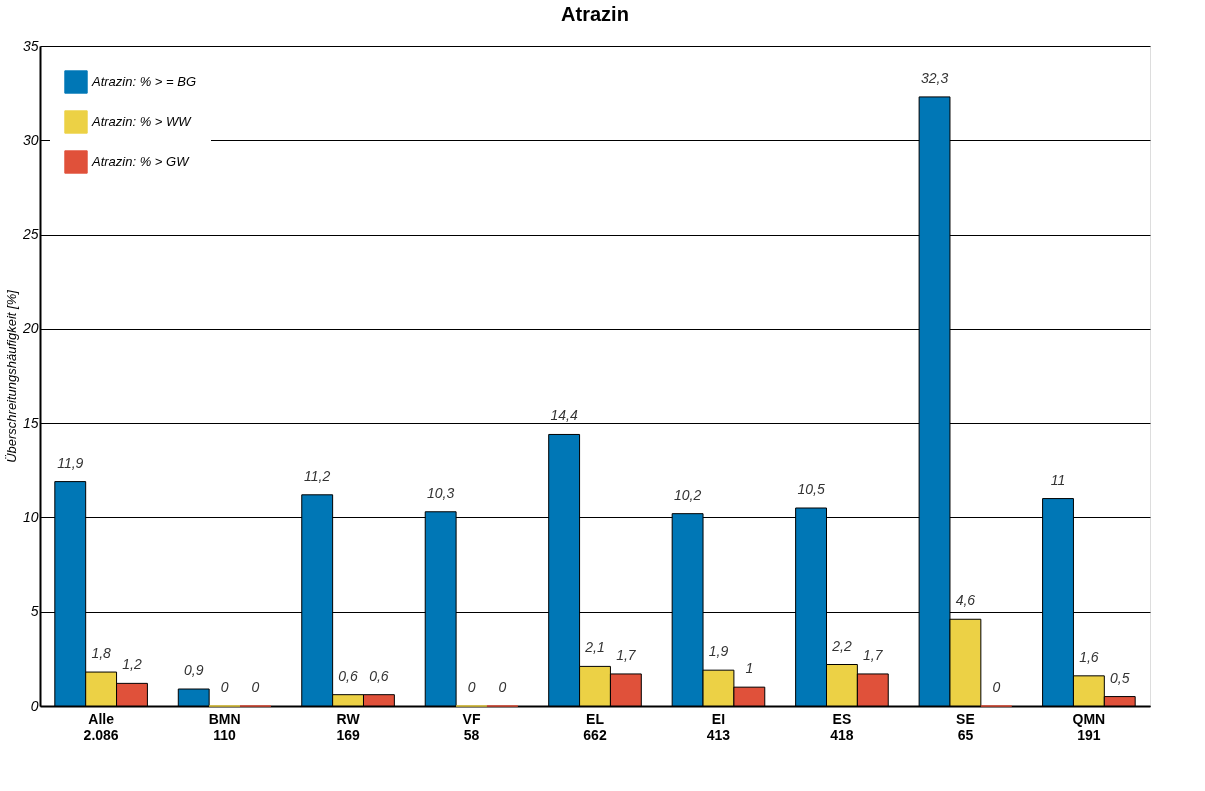 This screenshot has height=791, width=1205. I want to click on y-tick-label: 35, so click(30, 45).